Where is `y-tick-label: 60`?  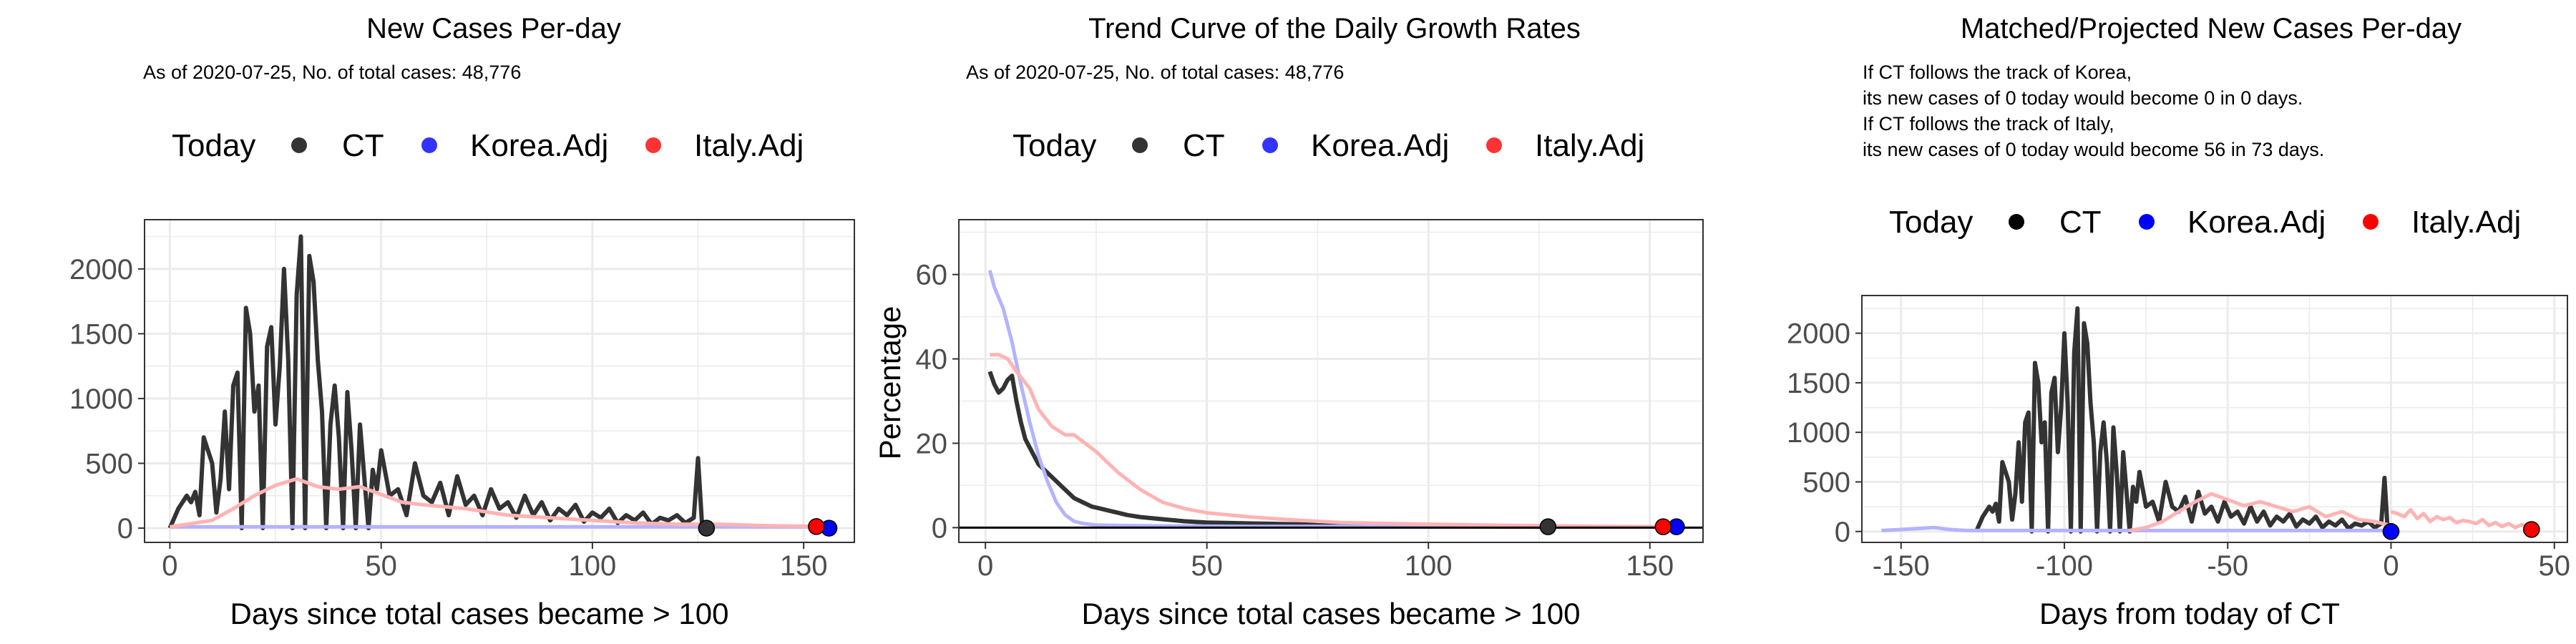 y-tick-label: 60 is located at coordinates (932, 275).